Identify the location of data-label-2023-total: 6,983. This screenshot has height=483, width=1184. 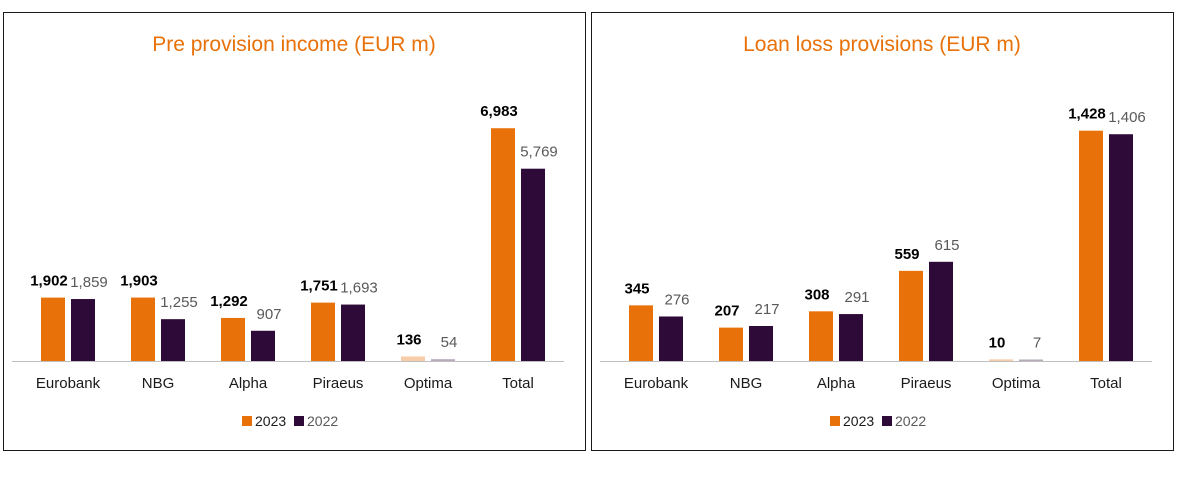
(499, 111).